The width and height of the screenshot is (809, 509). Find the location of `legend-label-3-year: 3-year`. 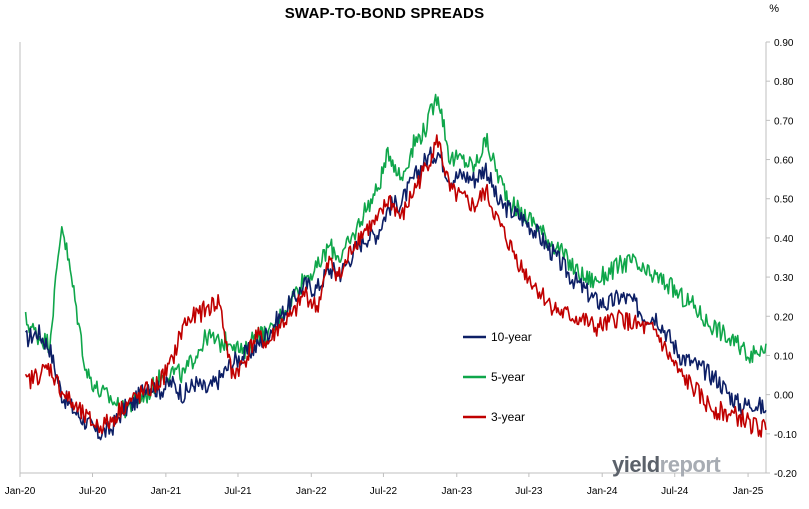

legend-label-3-year: 3-year is located at coordinates (508, 417).